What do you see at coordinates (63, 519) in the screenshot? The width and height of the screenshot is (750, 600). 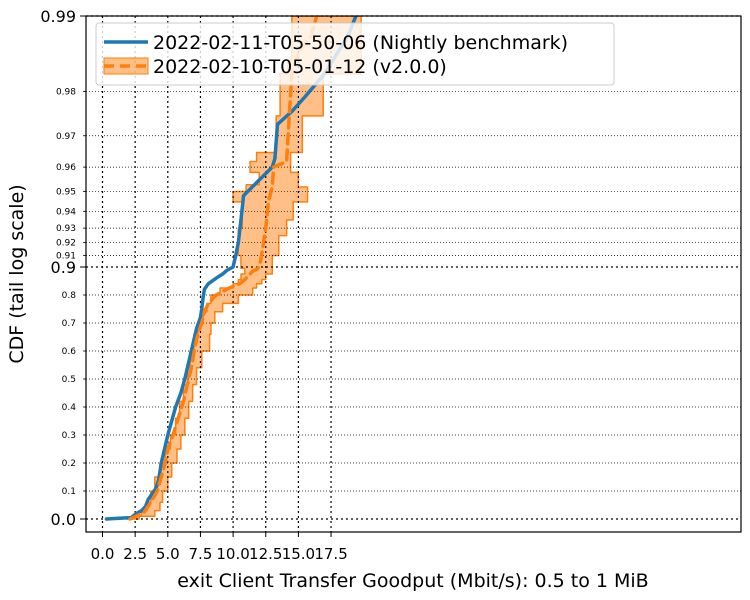 I see `y-major-tick-label-0: 0.0` at bounding box center [63, 519].